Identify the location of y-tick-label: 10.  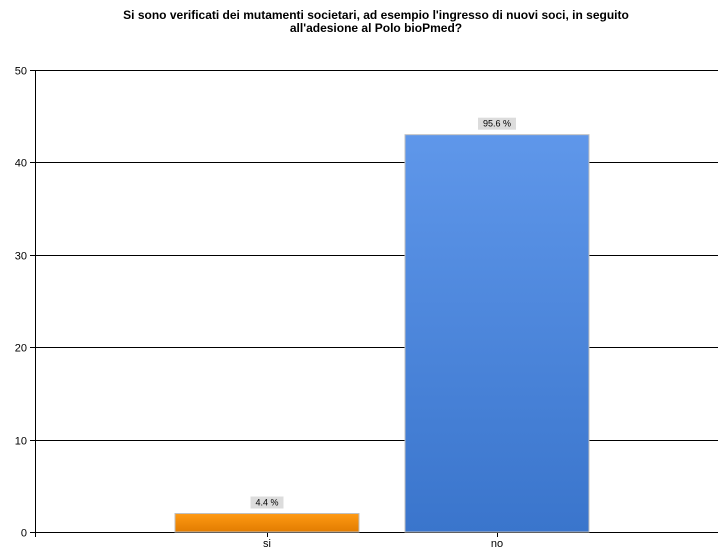
(21, 442).